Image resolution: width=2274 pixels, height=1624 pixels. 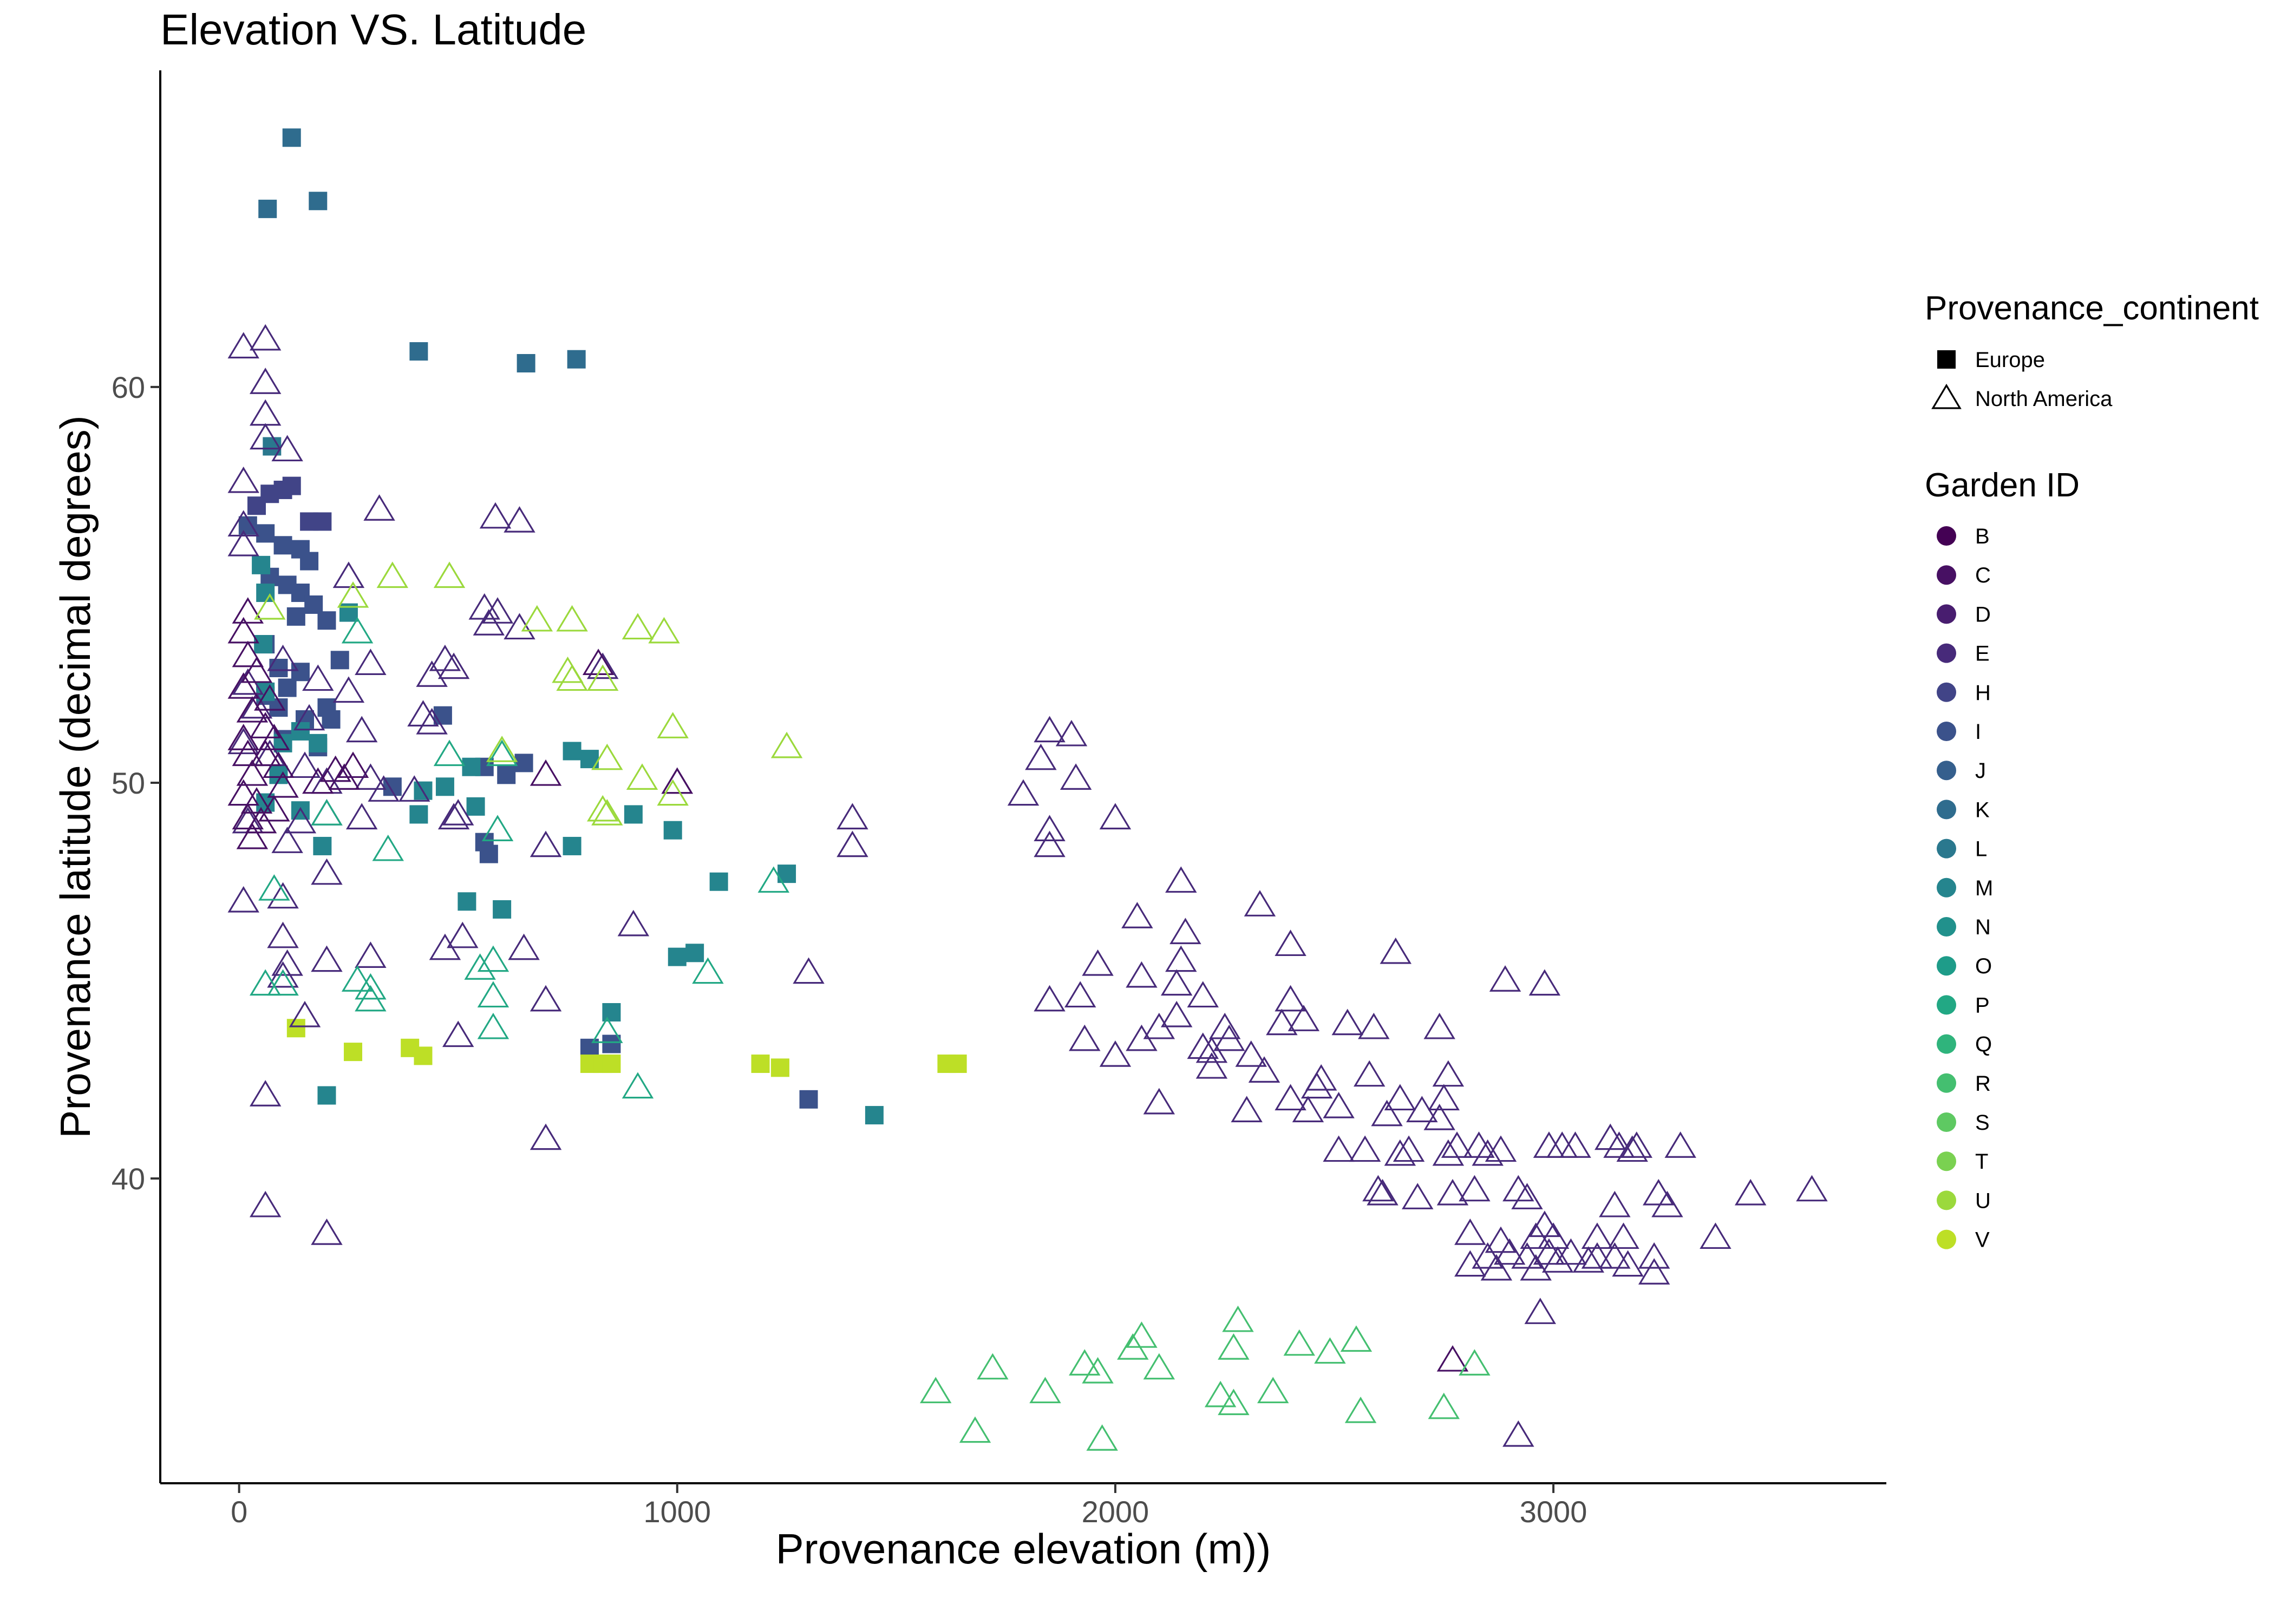 I want to click on legend-continent-title: Provenance_continent, so click(x=2092, y=309).